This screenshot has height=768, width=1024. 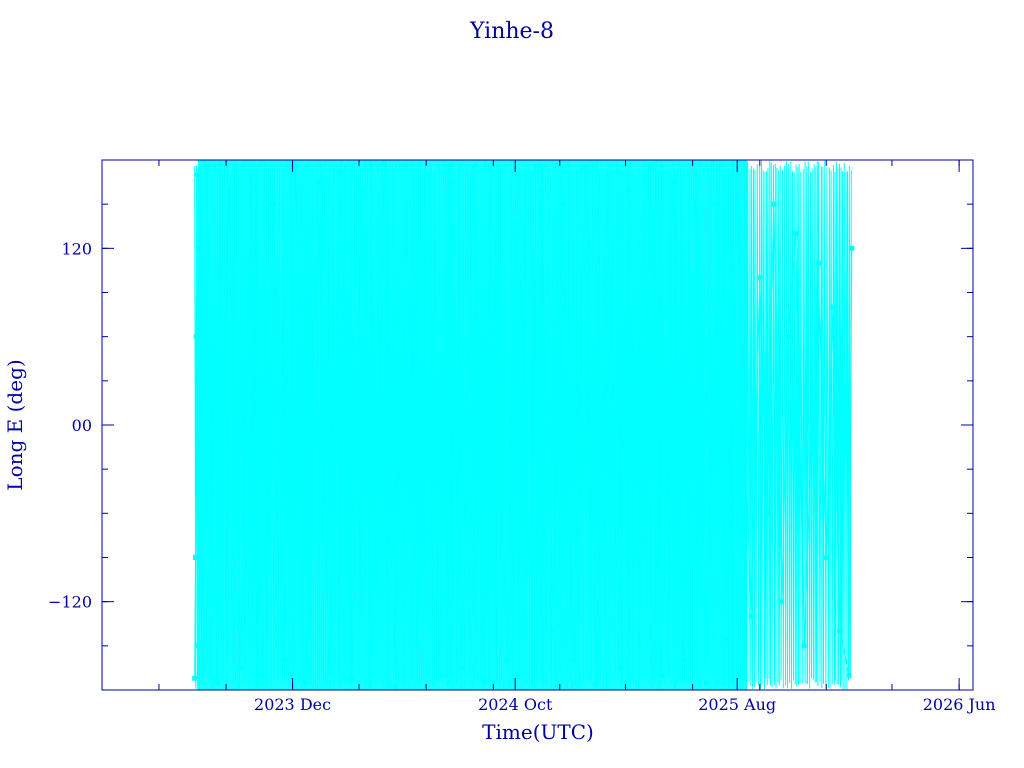 I want to click on y-tick-label: 00, so click(x=82, y=425).